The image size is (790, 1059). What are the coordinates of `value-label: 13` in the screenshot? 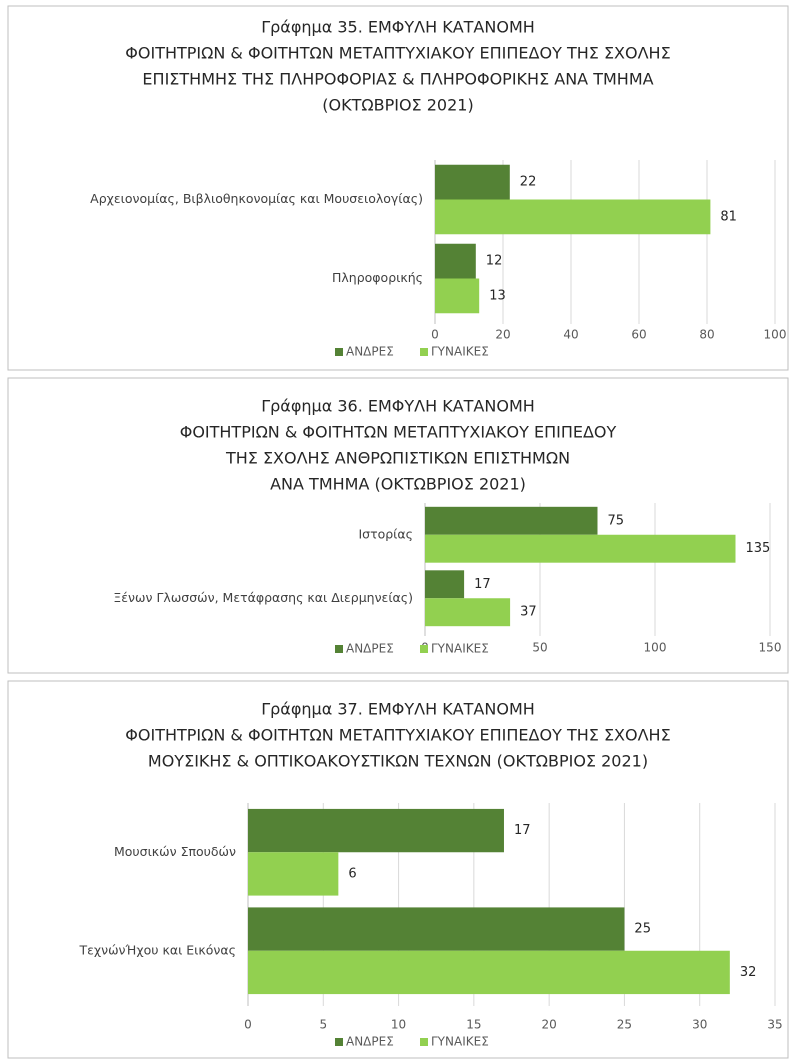 It's located at (497, 295).